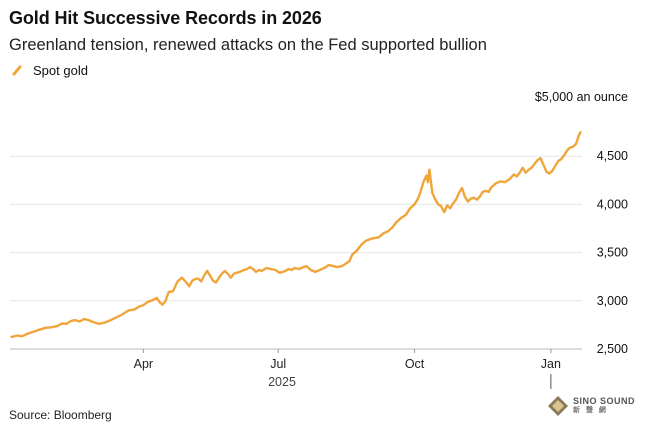 The width and height of the screenshot is (647, 432). I want to click on x-tick-label: Jul, so click(278, 364).